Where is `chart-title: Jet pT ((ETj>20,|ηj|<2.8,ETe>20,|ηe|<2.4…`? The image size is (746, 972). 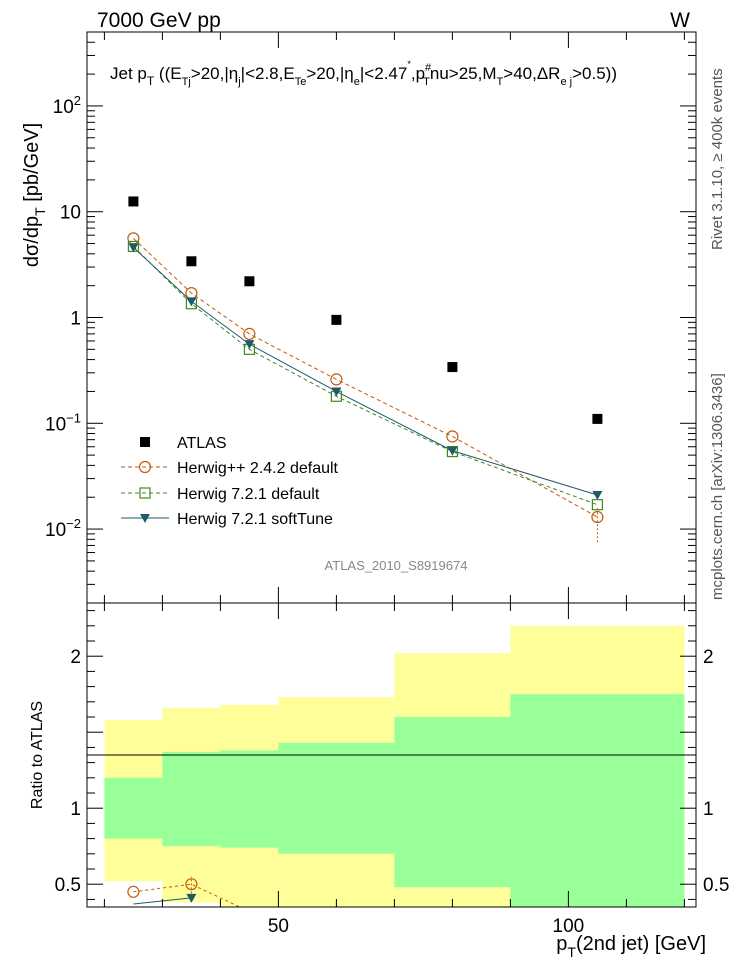 chart-title: Jet pT ((ETj>20,|ηj|<2.8,ETe>20,|ηe|<2.4… is located at coordinates (363, 73).